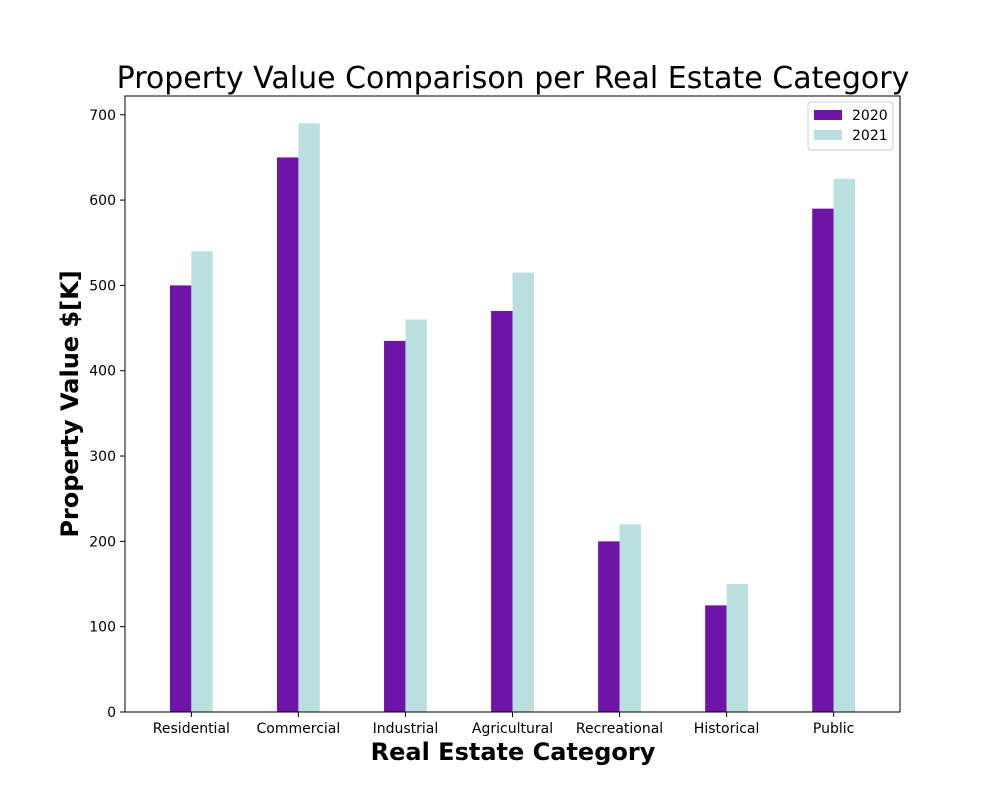  Describe the element at coordinates (870, 116) in the screenshot. I see `legend-label-2020: 2020` at that location.